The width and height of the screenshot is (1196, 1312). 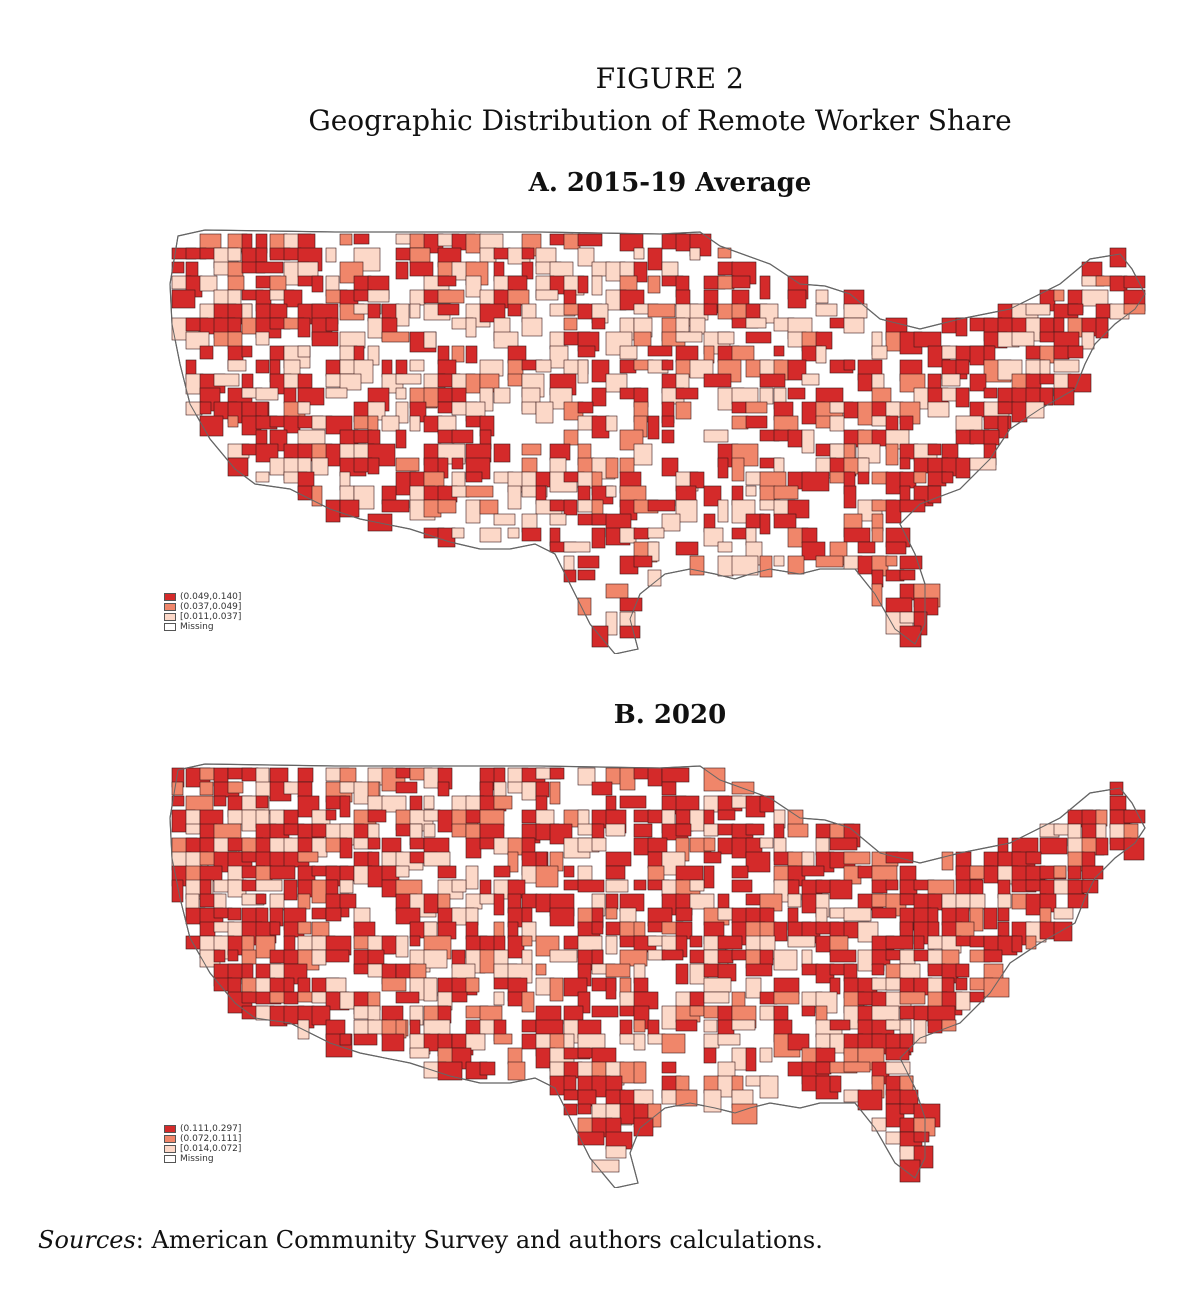 What do you see at coordinates (670, 78) in the screenshot?
I see `figure-number: FIGURE 2` at bounding box center [670, 78].